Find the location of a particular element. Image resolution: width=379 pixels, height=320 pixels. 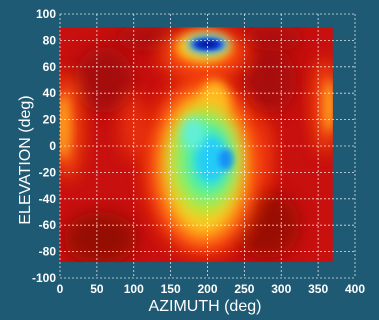

y-tick-label: 20 is located at coordinates (50, 120).